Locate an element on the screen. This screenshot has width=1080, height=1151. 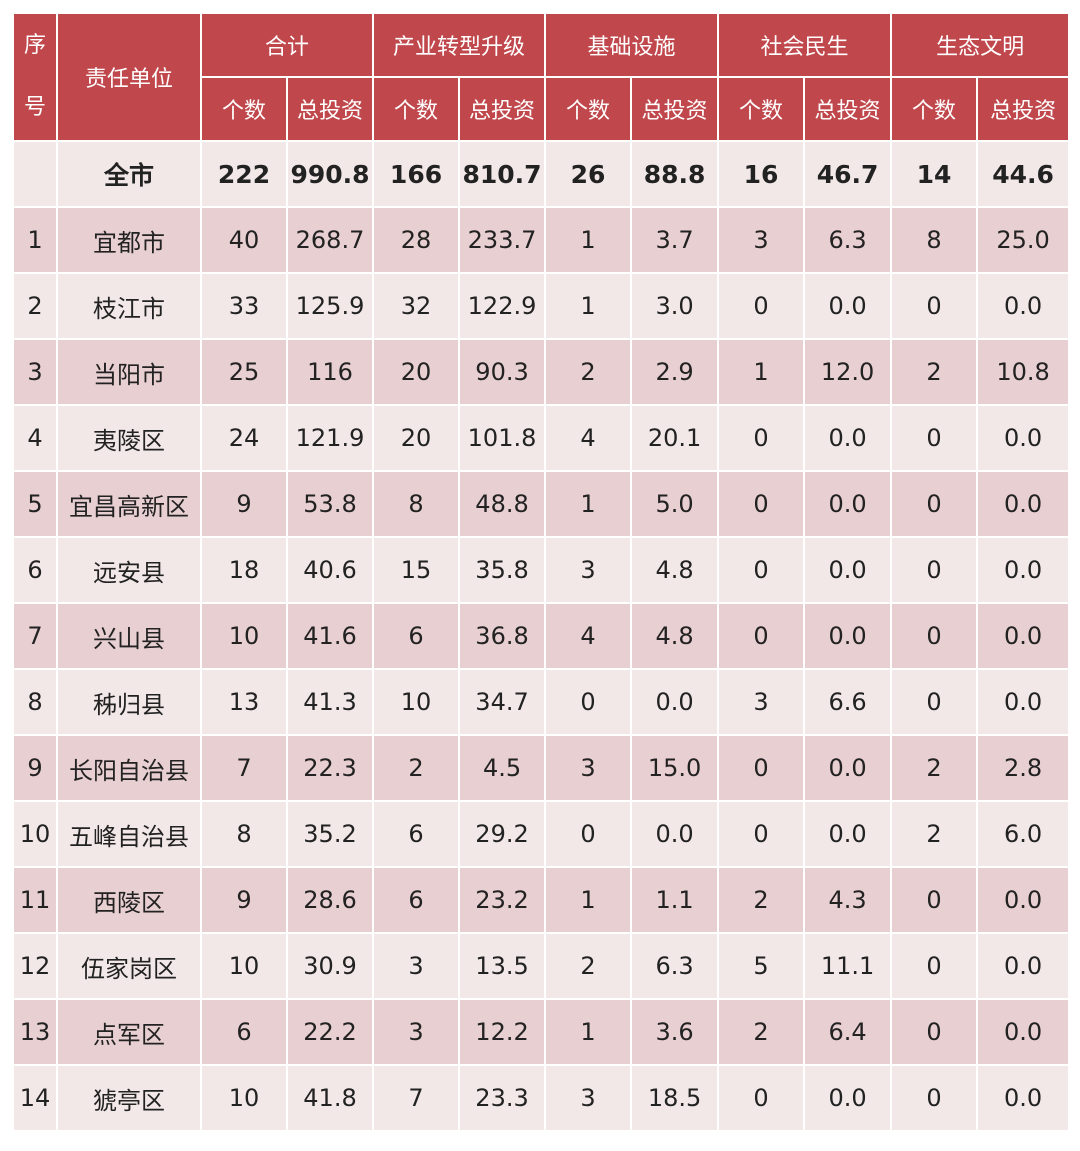
row-investment-cell: 3.7 is located at coordinates (676, 241).